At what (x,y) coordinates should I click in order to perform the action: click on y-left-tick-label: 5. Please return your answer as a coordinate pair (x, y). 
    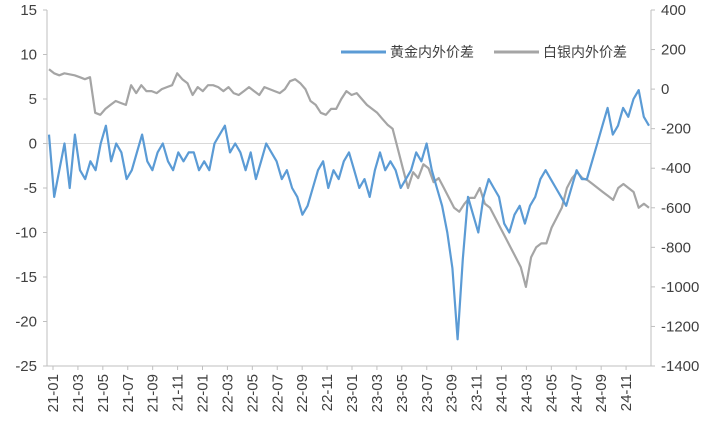
    Looking at the image, I should click on (33, 99).